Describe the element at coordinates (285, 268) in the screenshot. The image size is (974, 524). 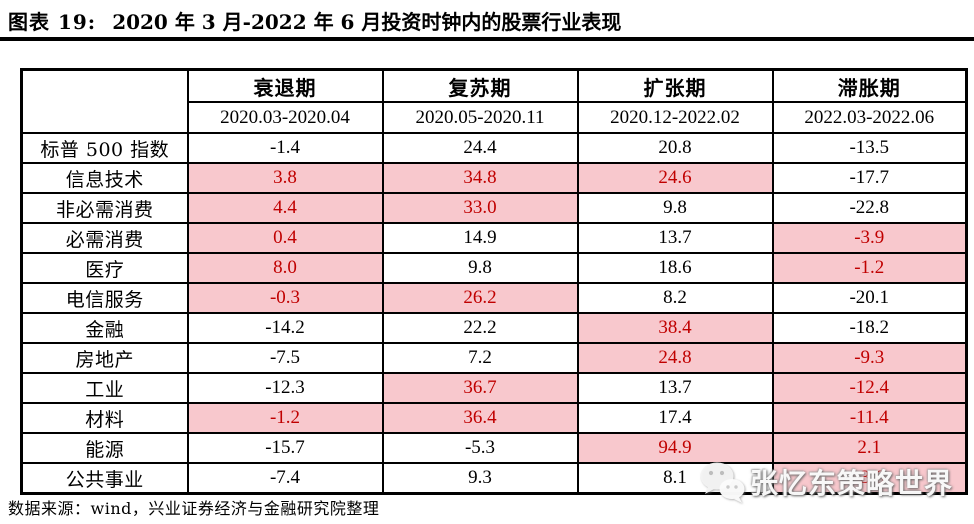
I see `value-cell: 8.0` at that location.